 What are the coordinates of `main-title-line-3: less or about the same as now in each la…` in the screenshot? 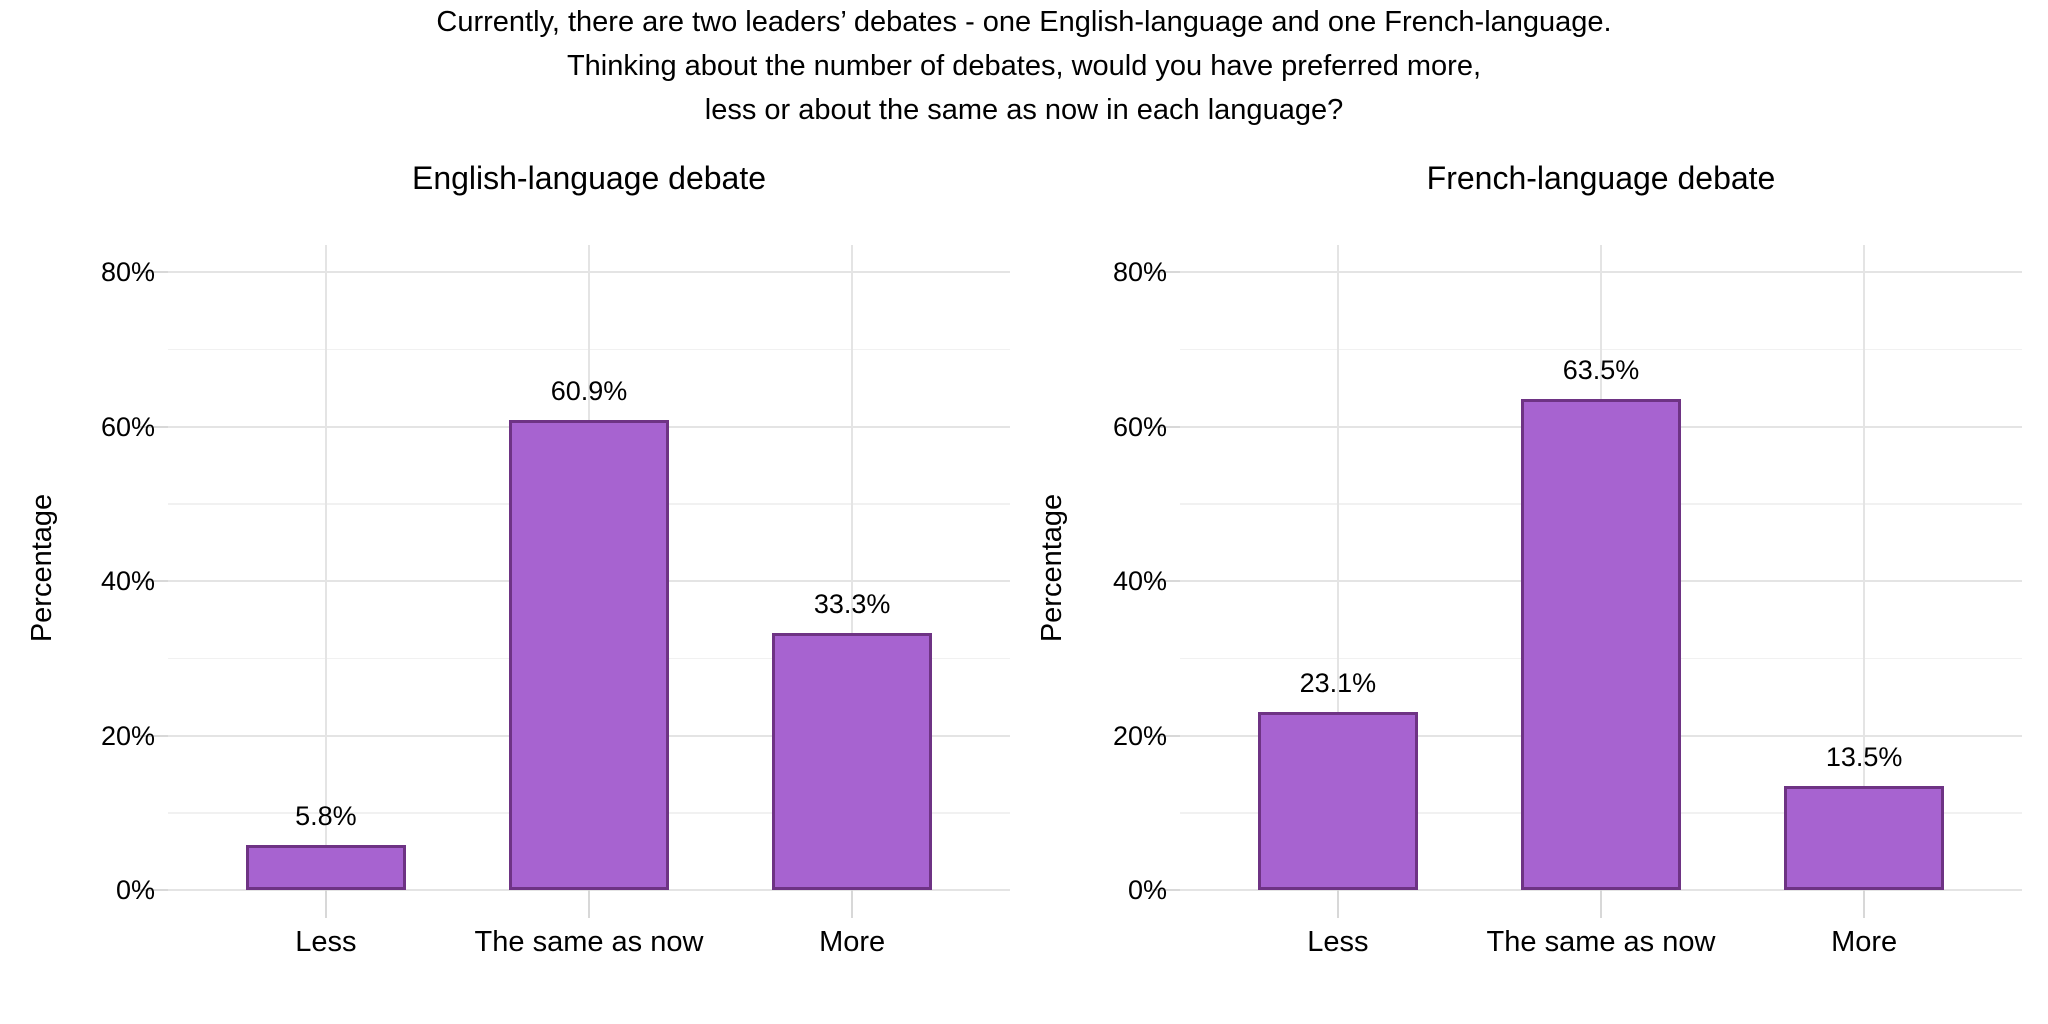 It's located at (1024, 110).